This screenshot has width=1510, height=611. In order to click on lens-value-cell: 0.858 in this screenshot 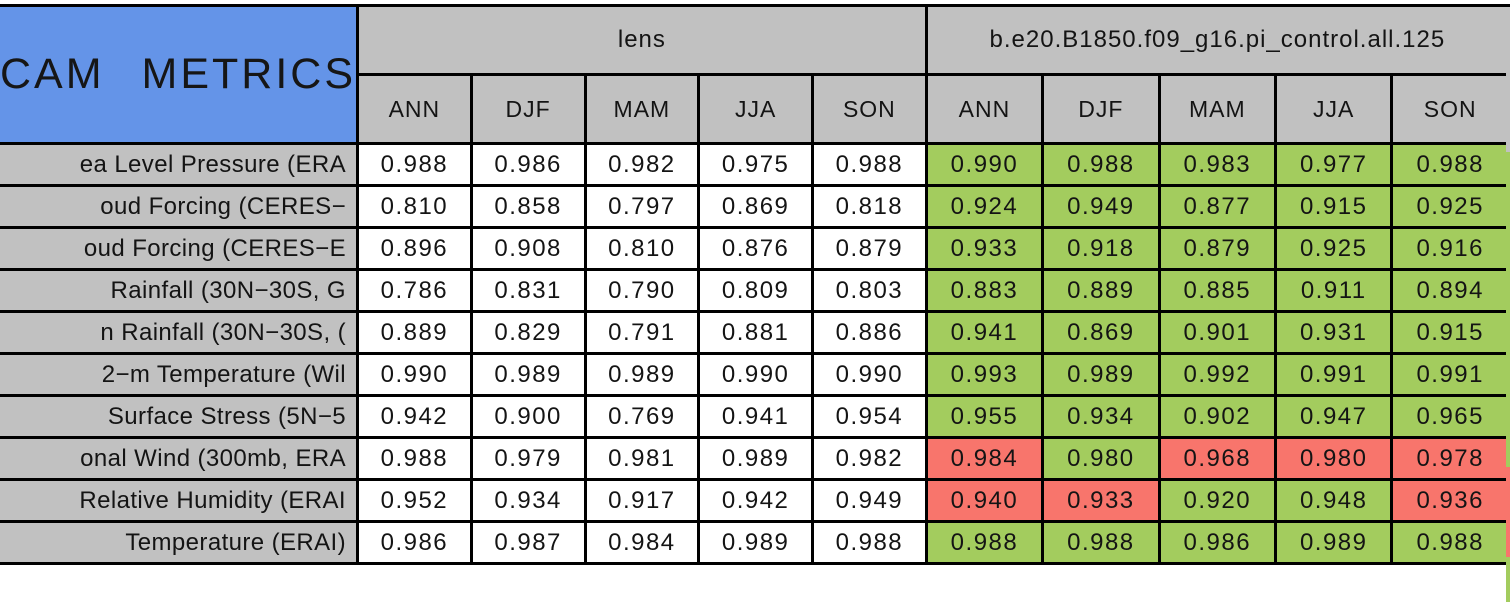, I will do `click(528, 206)`.